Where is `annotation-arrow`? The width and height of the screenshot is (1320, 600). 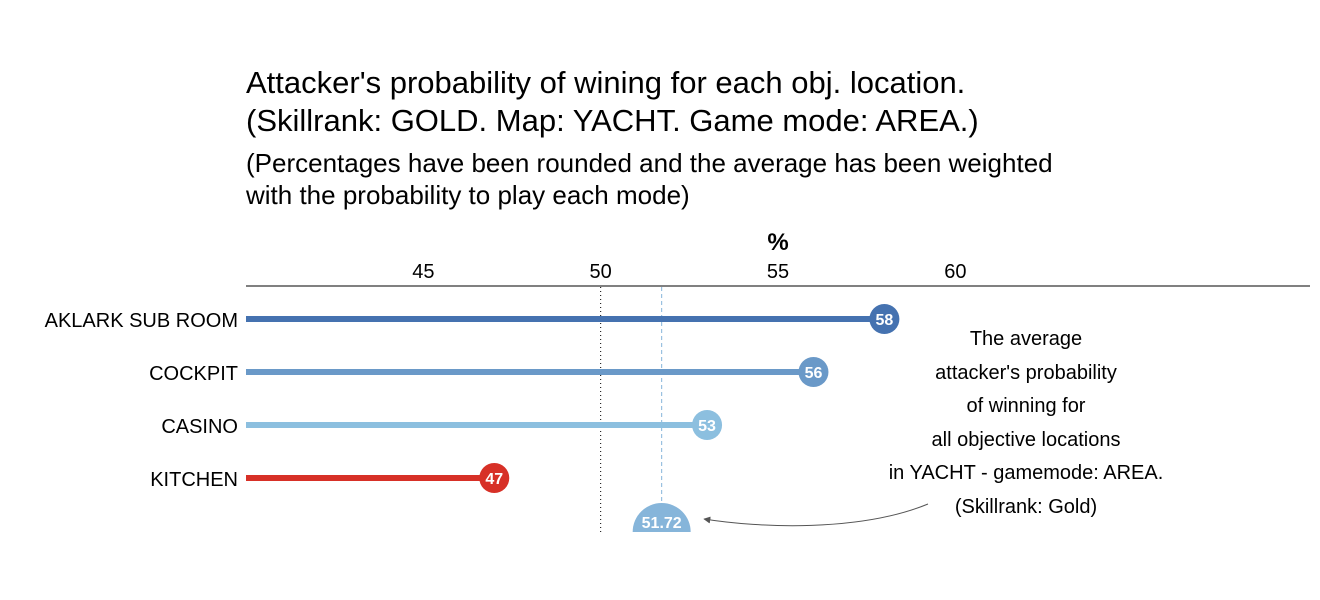 annotation-arrow is located at coordinates (816, 515).